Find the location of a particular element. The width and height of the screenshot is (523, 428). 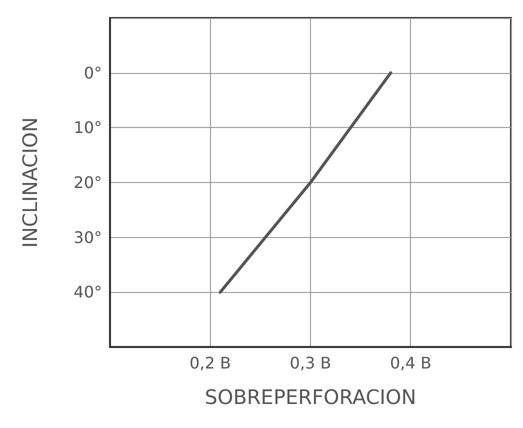

x-tick-label: 0,3 B is located at coordinates (311, 363).